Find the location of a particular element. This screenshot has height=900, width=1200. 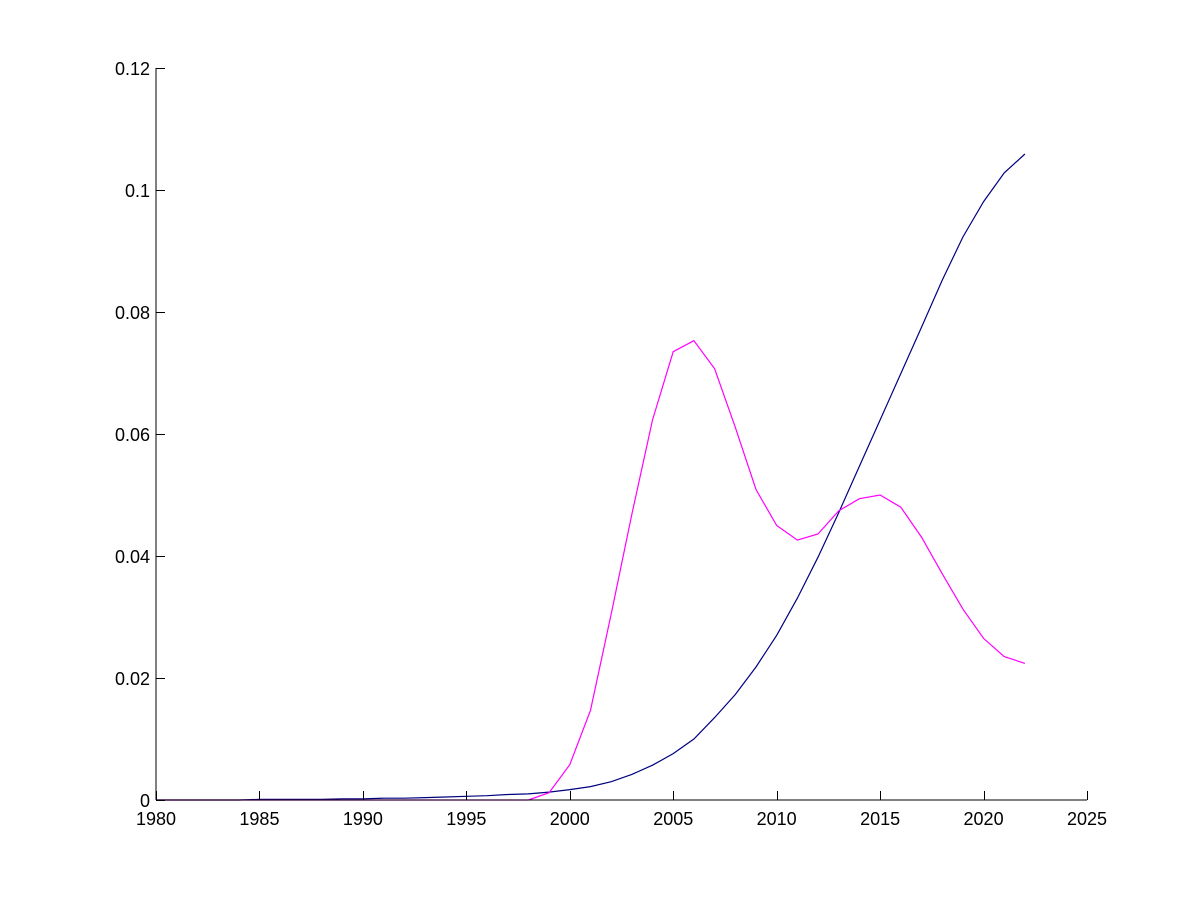

y-tick-label: 0.12 is located at coordinates (132, 69).